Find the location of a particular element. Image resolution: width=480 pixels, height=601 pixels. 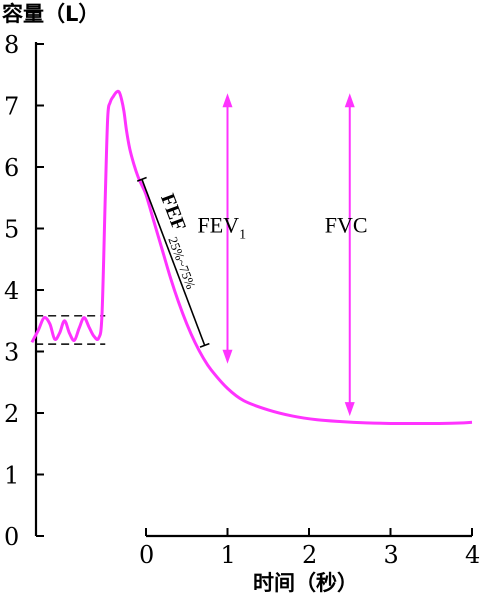

y-tick-label: 3 is located at coordinates (11, 353).